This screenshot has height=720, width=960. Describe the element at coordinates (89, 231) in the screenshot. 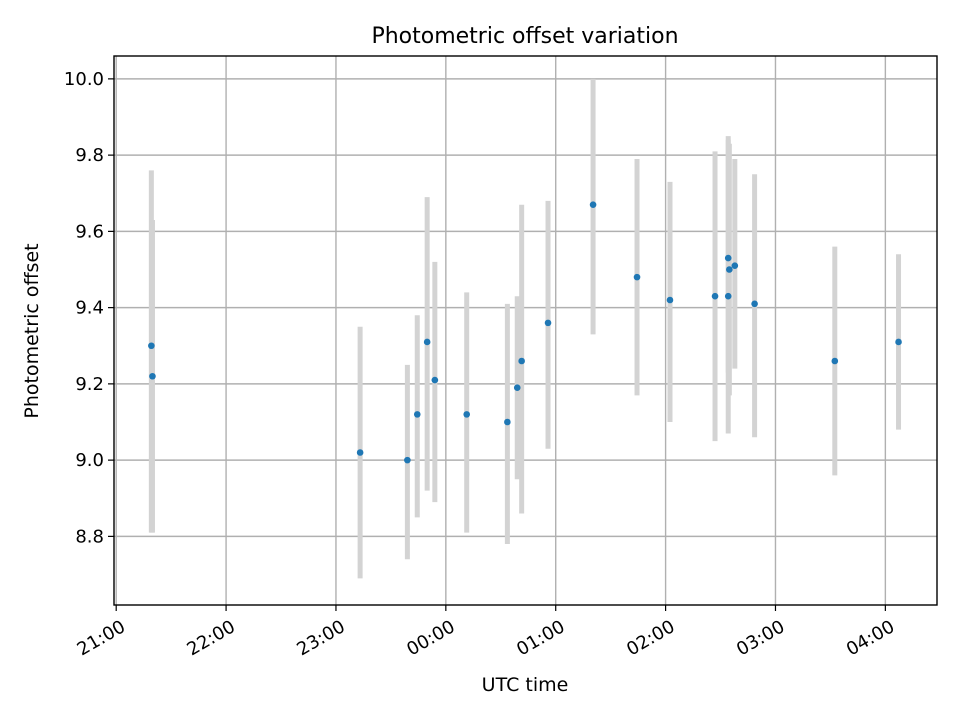

I see `y-tick-label: 9.6` at that location.